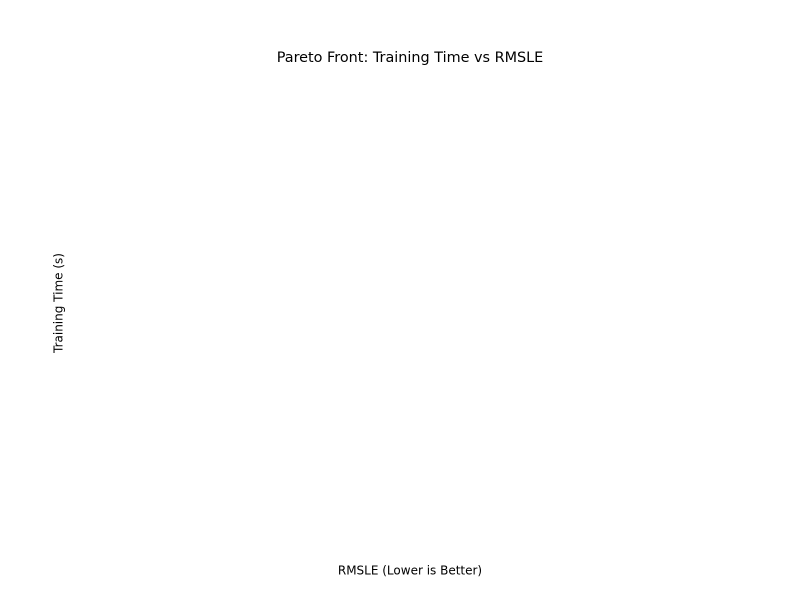 The image size is (800, 604). I want to click on x-axis-label: RMSLE (Lower is Better), so click(410, 571).